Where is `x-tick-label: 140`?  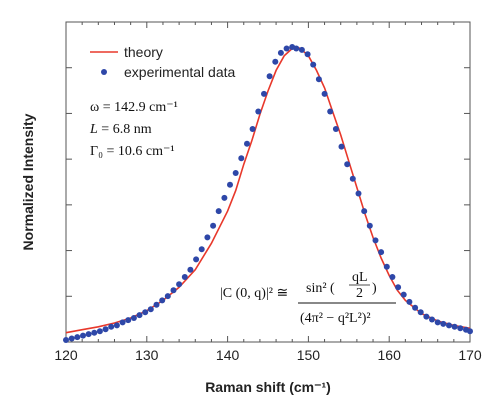 x-tick-label: 140 is located at coordinates (228, 355).